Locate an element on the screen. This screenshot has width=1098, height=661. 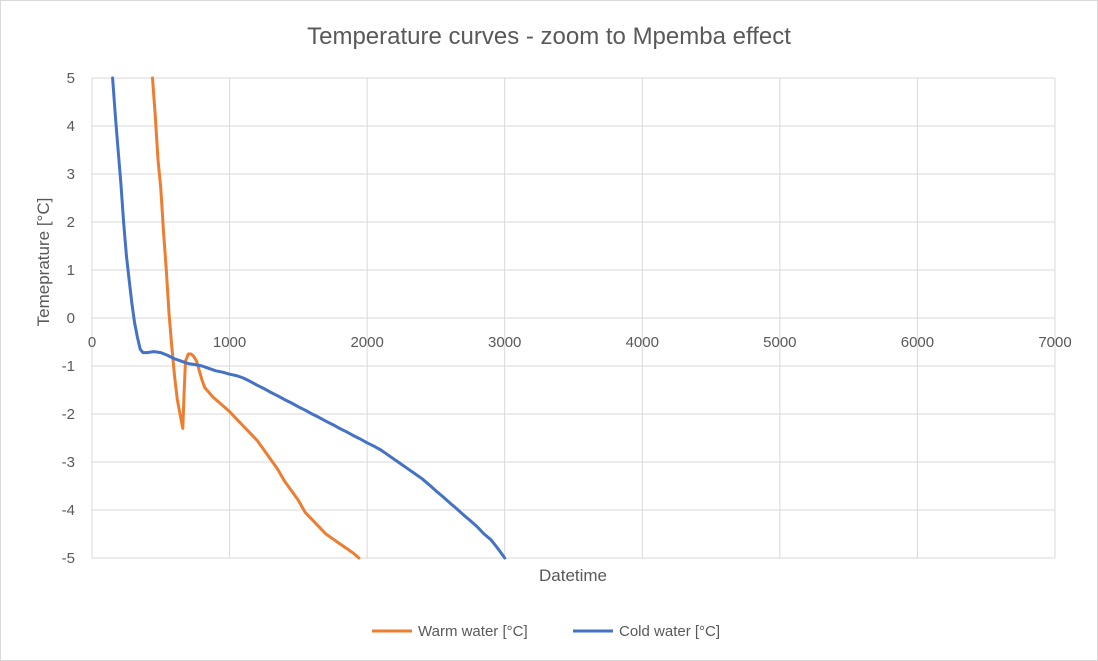
y-tick-label: -5 is located at coordinates (68, 558).